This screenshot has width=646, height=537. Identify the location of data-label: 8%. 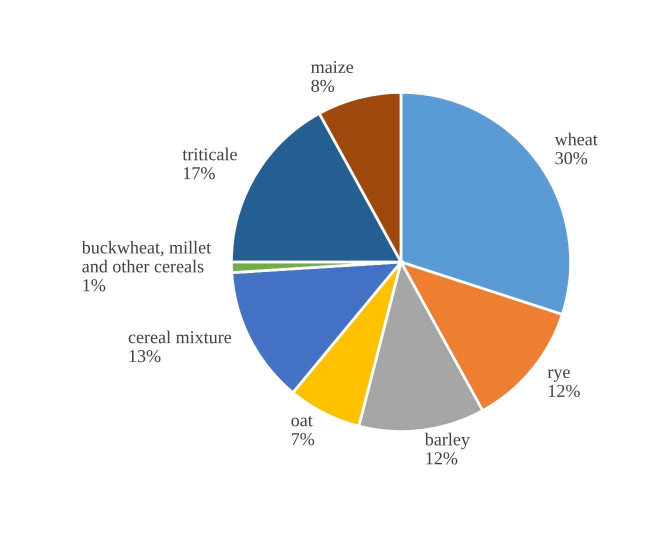
(322, 86).